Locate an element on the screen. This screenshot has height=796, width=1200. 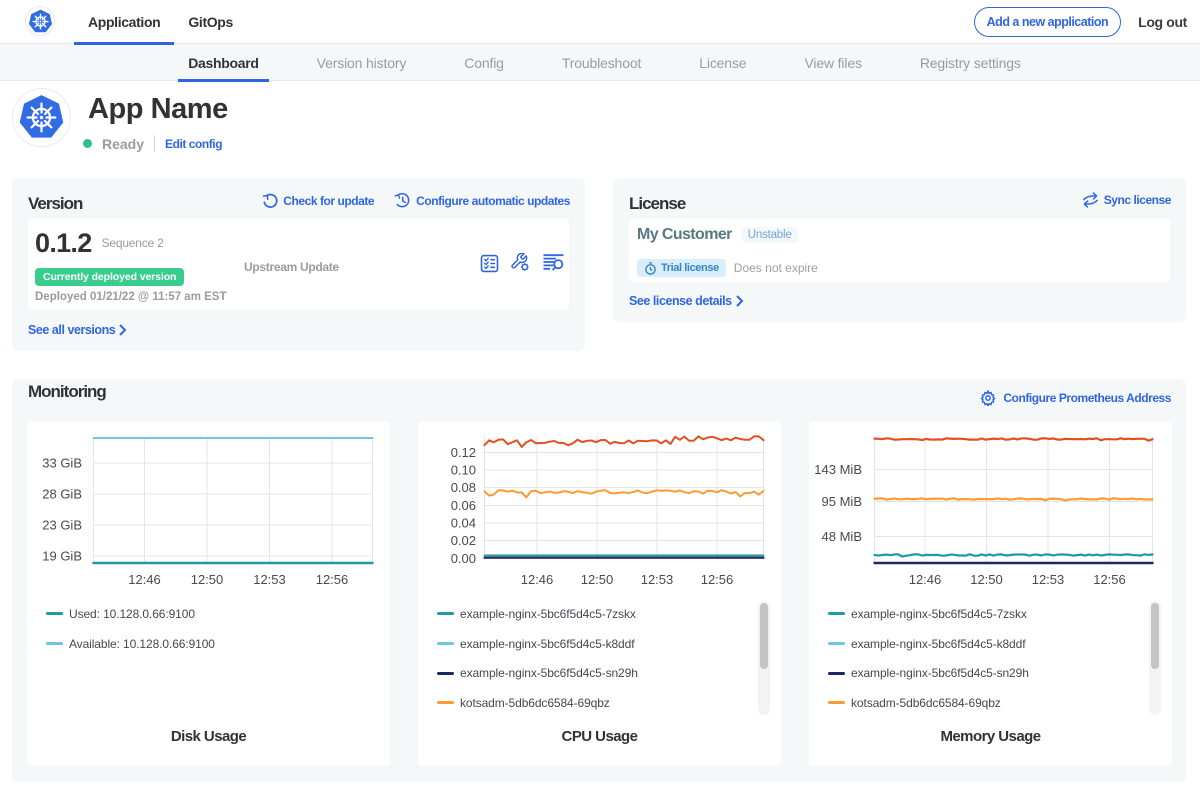
svg-text: 48 MiB is located at coordinates (842, 536).